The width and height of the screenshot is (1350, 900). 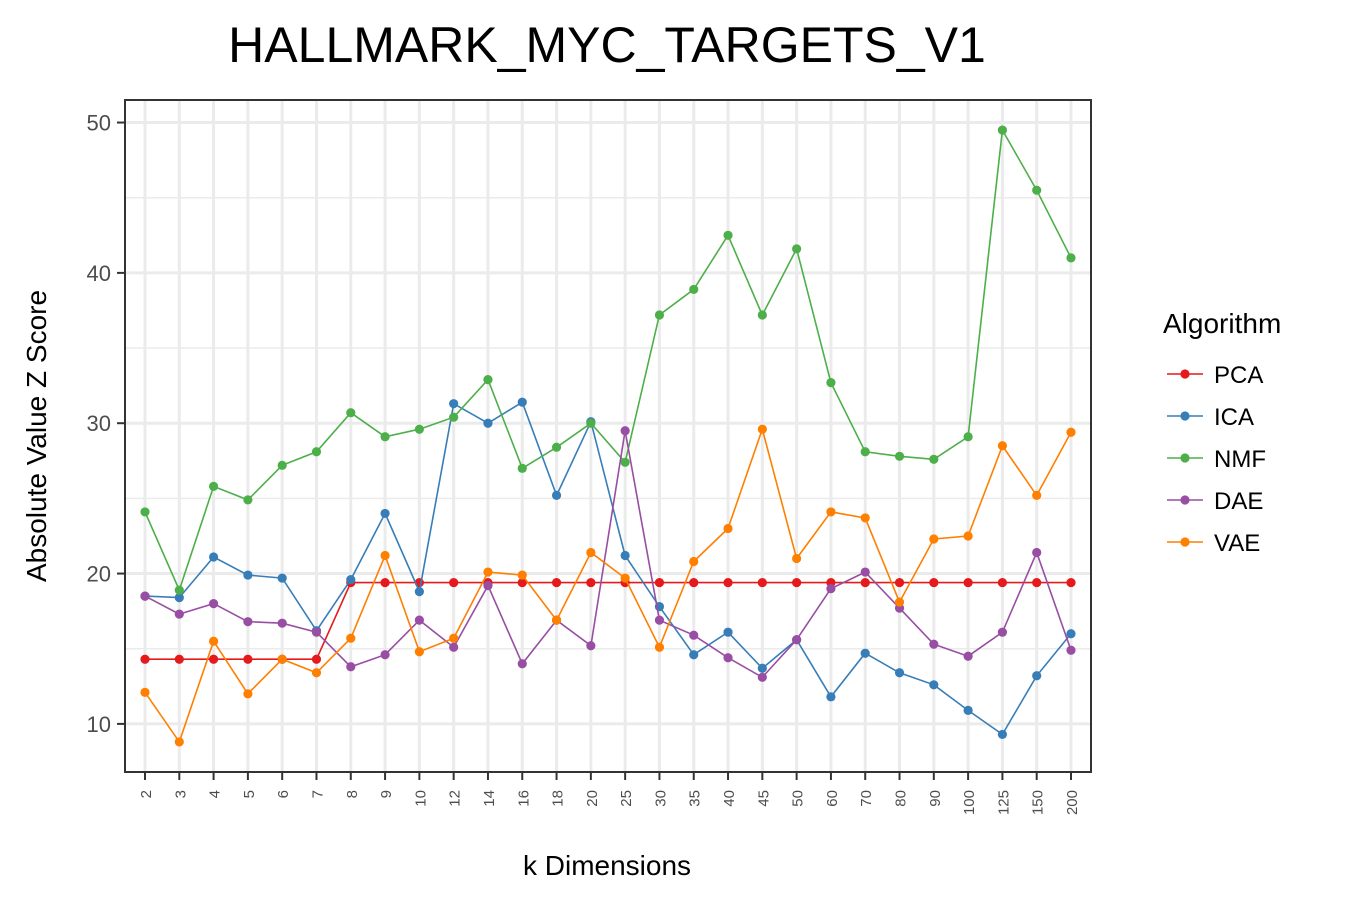 What do you see at coordinates (832, 798) in the screenshot?
I see `x-tick-label: 60` at bounding box center [832, 798].